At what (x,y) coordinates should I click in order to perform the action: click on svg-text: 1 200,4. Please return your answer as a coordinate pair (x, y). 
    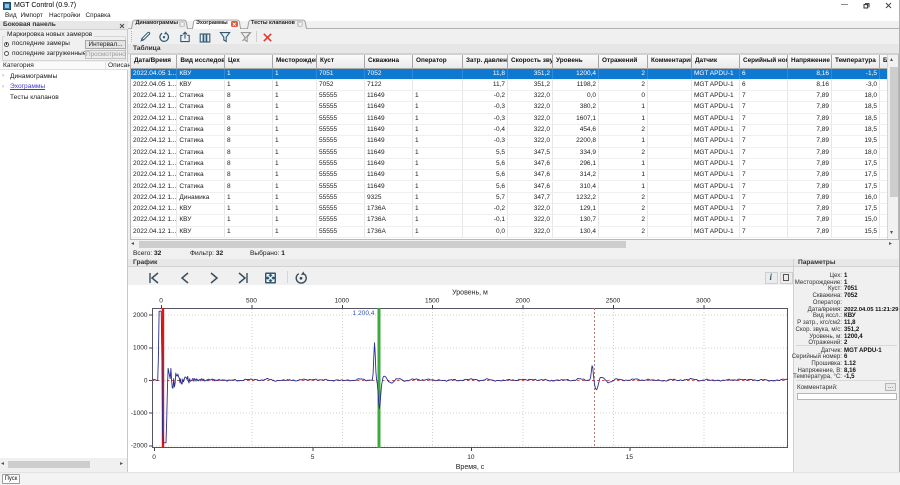
    Looking at the image, I should click on (364, 313).